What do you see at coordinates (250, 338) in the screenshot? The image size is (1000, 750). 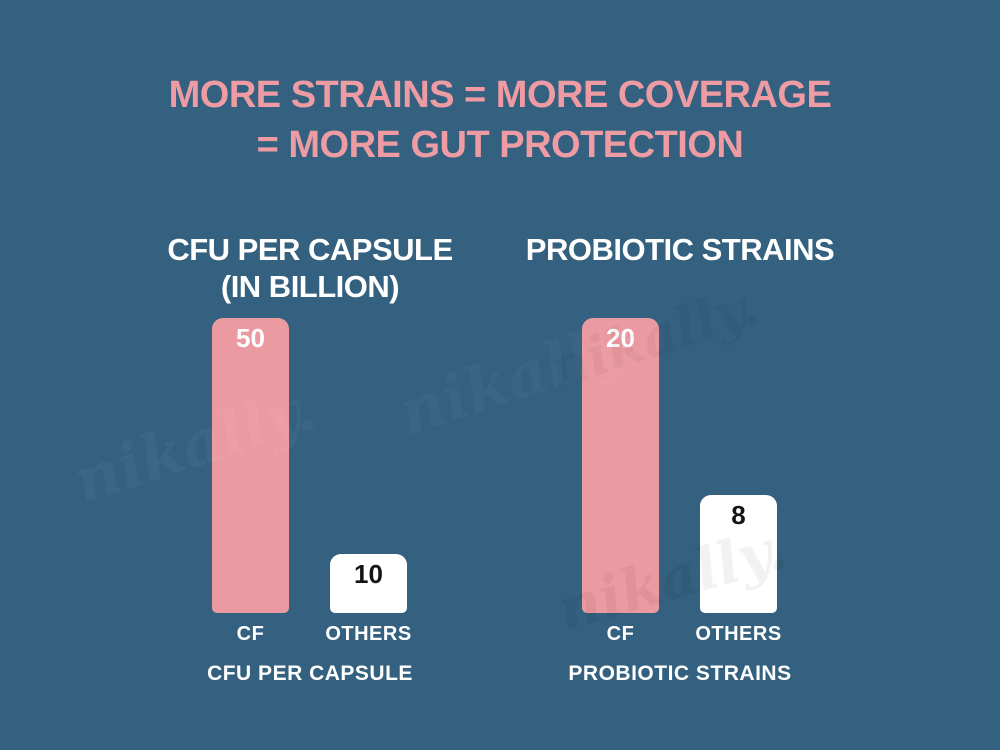 I see `bar-value-label: 50` at bounding box center [250, 338].